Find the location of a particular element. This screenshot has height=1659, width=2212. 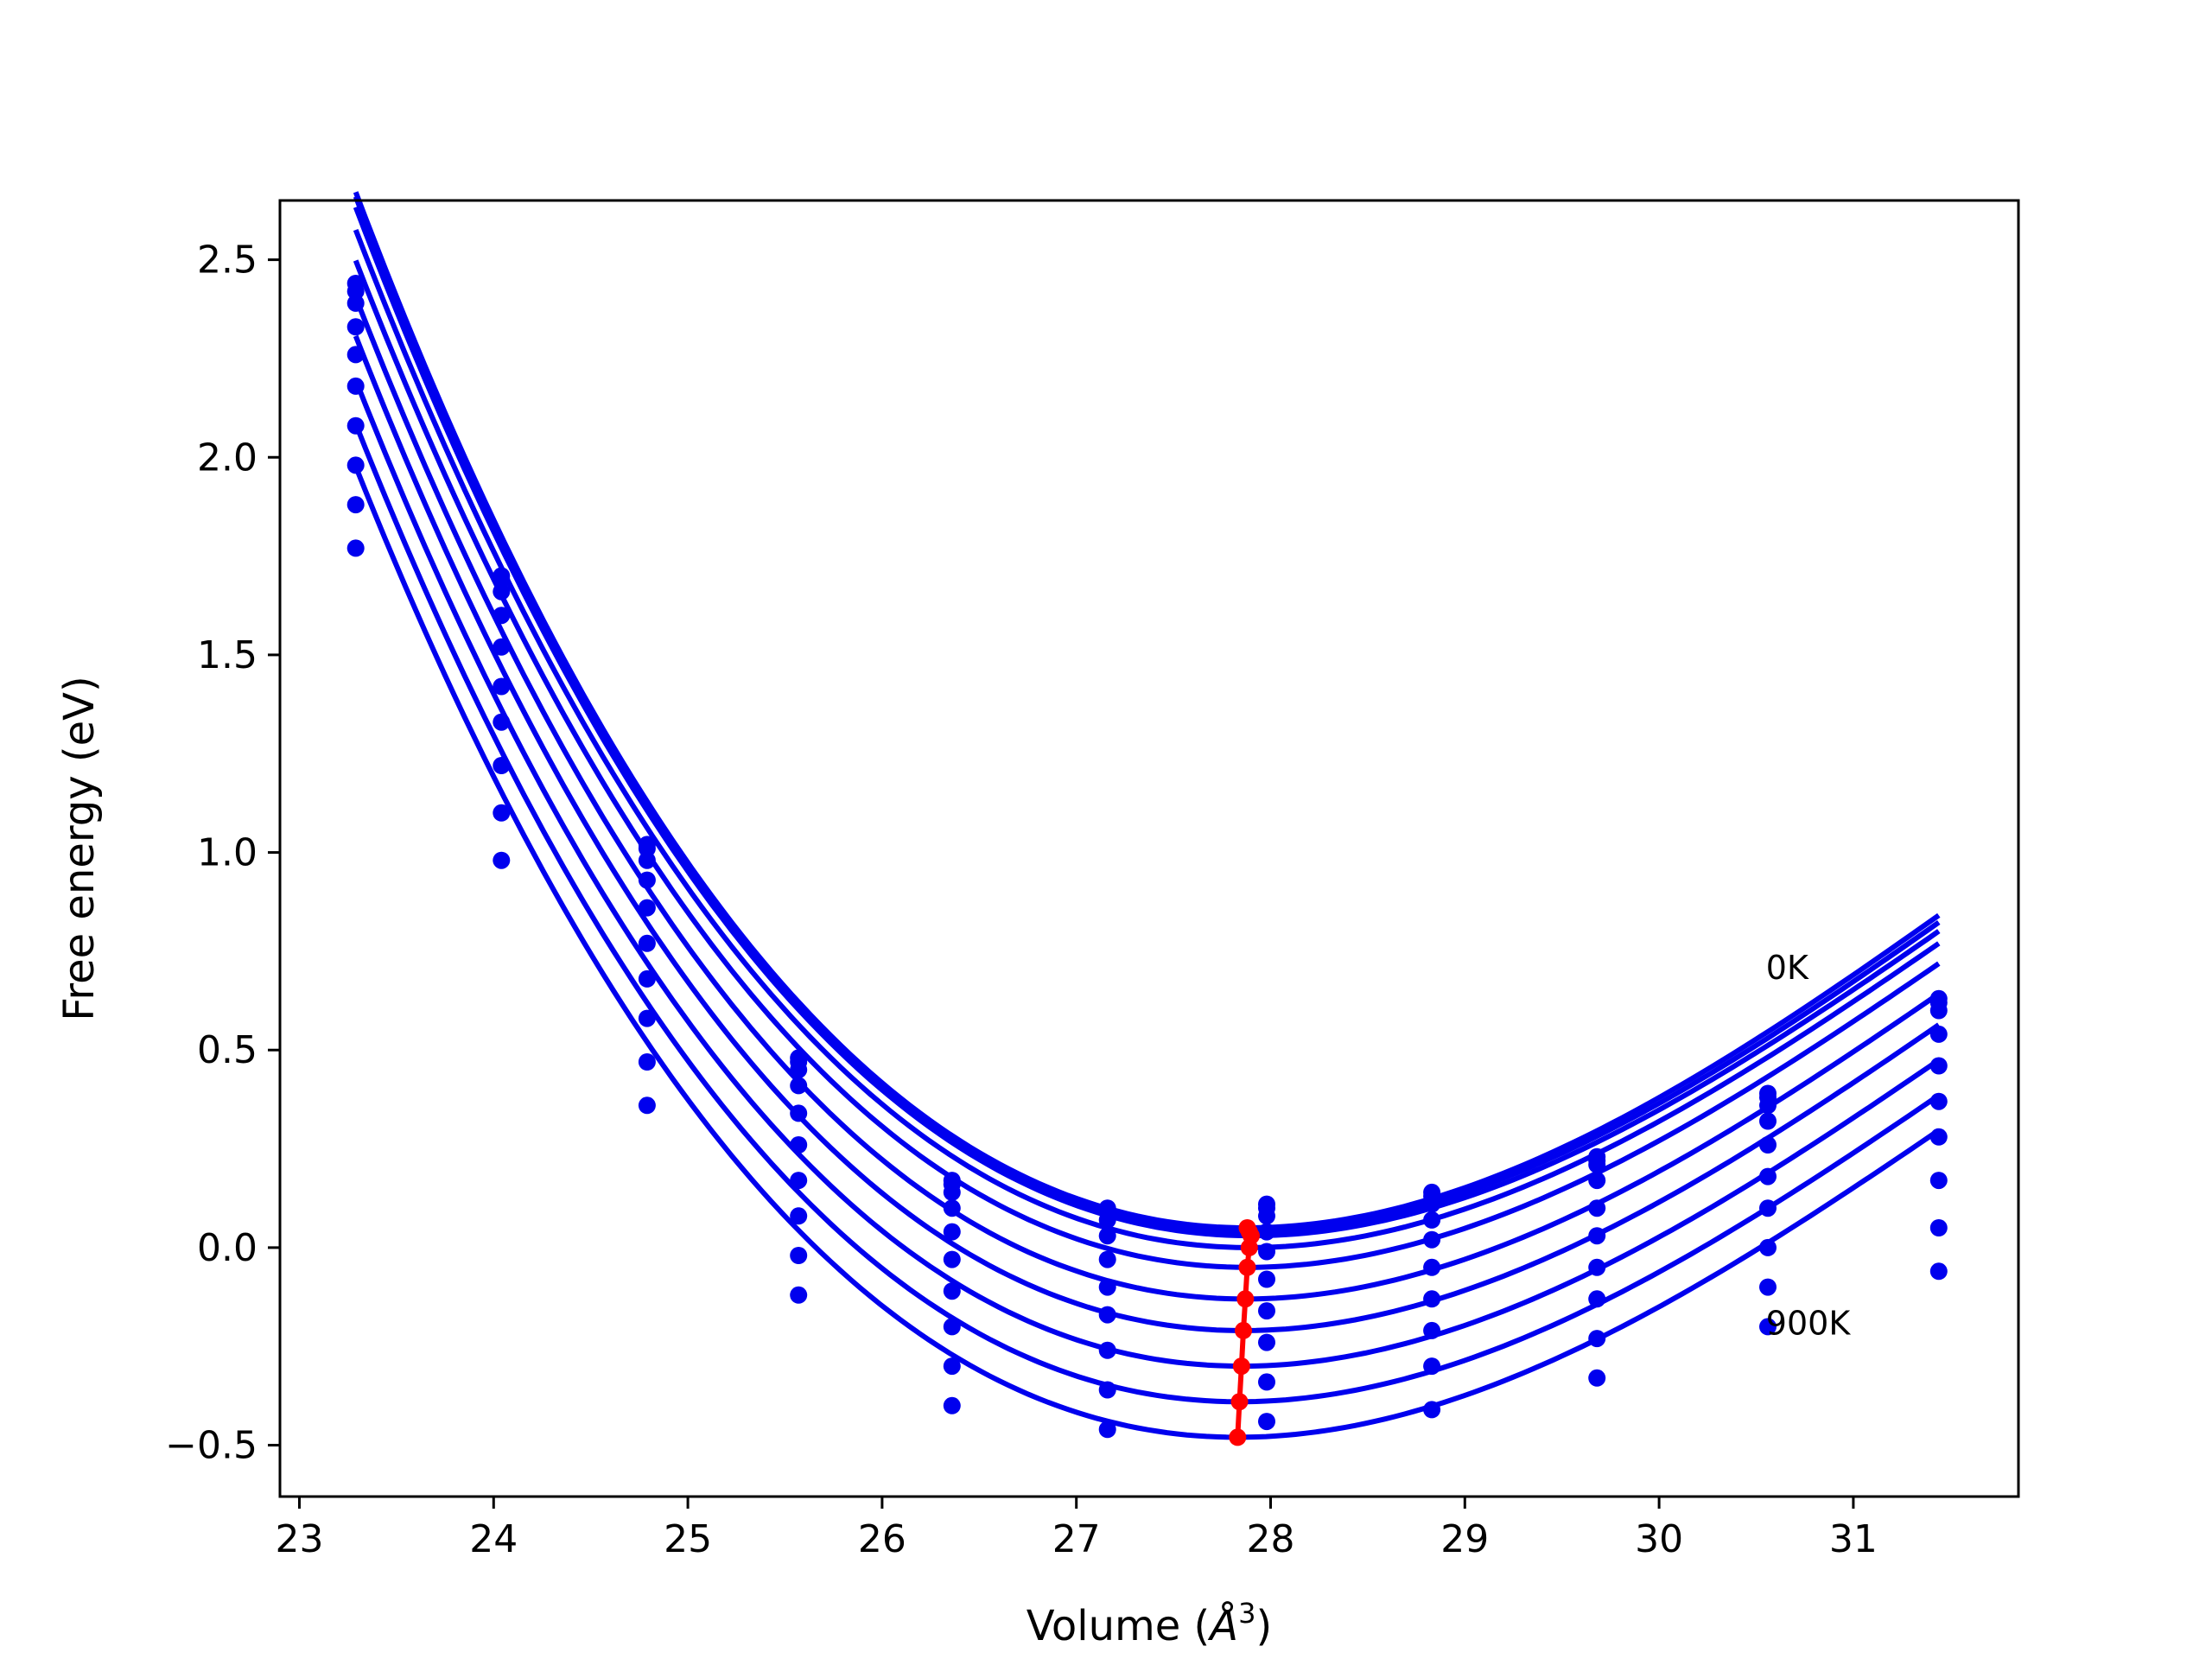

x-axis-ticks: 23 24 25 26 27 28 29 30 31 is located at coordinates (1076, 1529).